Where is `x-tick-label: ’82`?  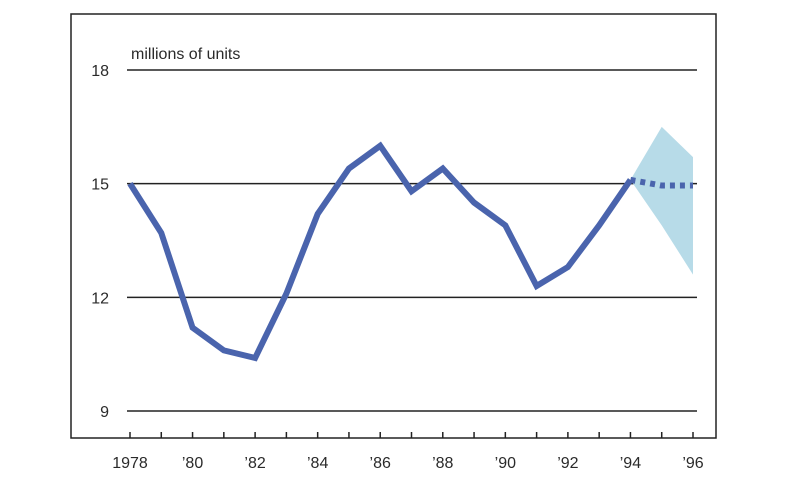 x-tick-label: ’82 is located at coordinates (254, 463).